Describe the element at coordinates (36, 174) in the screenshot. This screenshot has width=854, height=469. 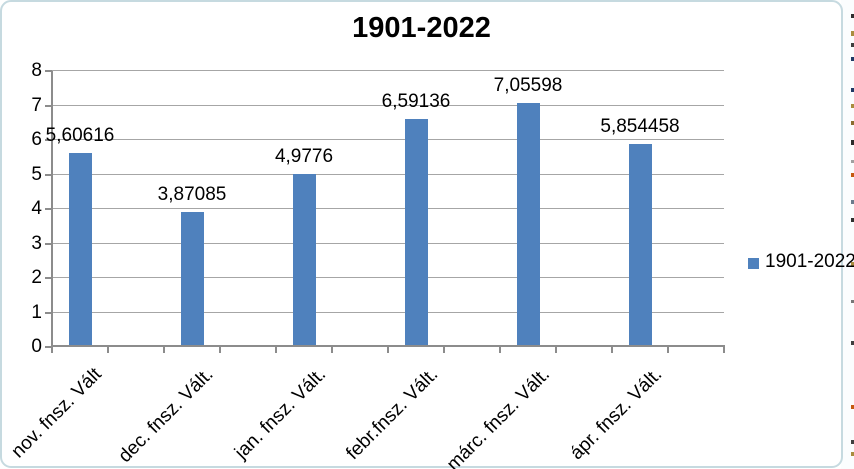
I see `y-axis-tick-label: 5` at that location.